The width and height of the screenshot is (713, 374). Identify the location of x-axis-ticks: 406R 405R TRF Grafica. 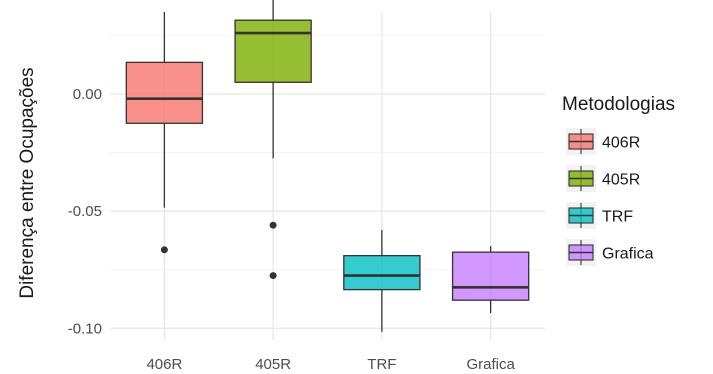
(330, 364).